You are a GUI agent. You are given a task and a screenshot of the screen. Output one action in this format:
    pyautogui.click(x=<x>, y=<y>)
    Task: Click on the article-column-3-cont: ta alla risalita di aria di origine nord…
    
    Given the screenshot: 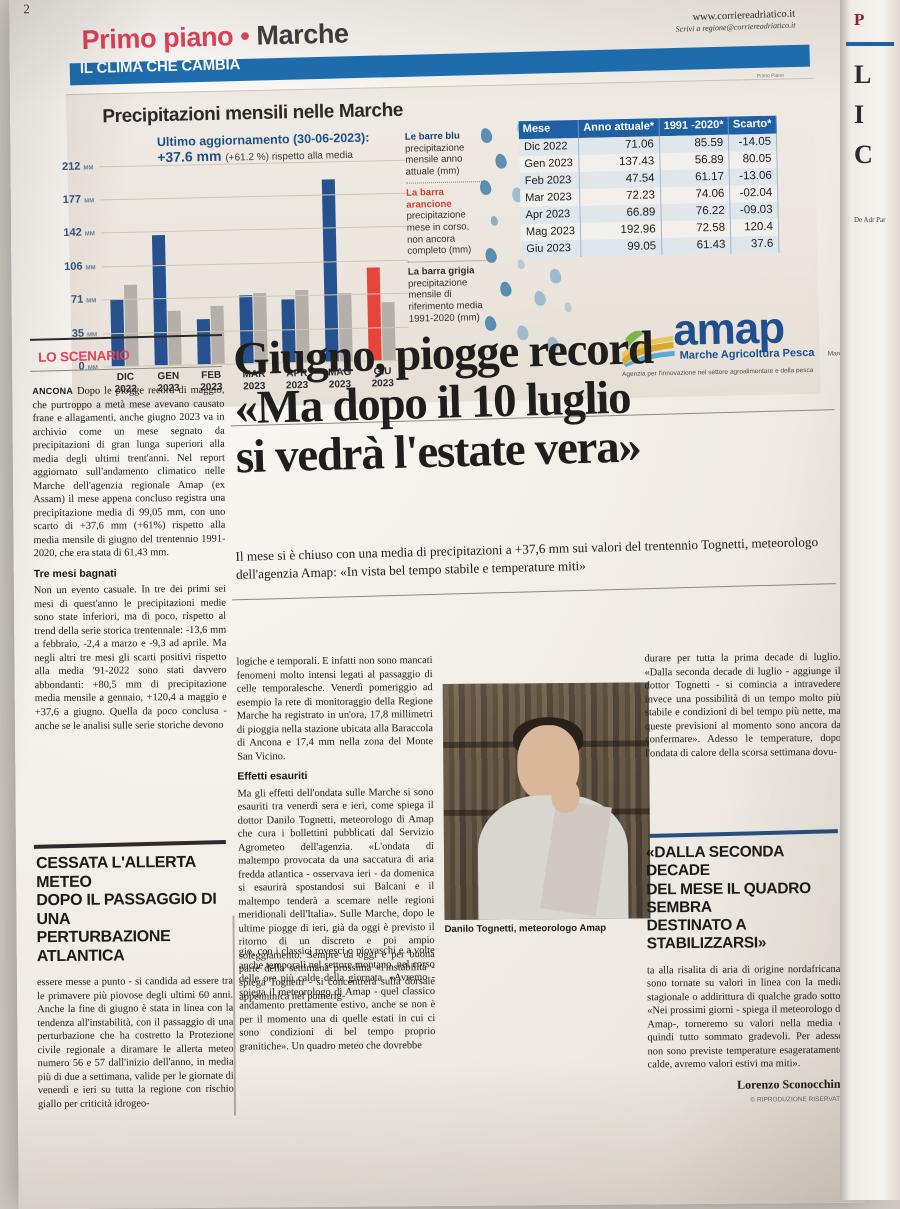 What is the action you would take?
    pyautogui.click(x=745, y=1035)
    